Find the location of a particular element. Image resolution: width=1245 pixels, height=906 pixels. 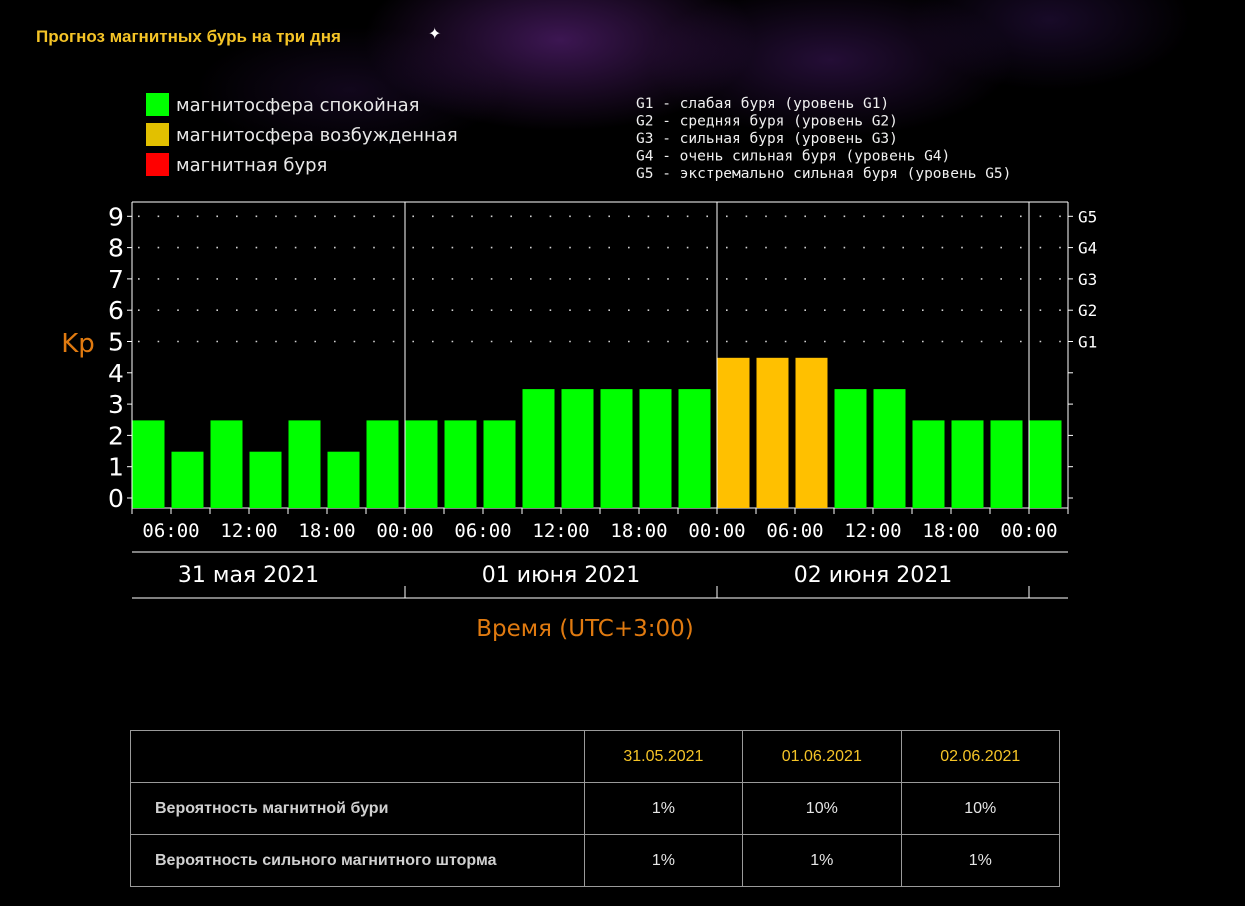

y-tick-label: 8 is located at coordinates (116, 248).